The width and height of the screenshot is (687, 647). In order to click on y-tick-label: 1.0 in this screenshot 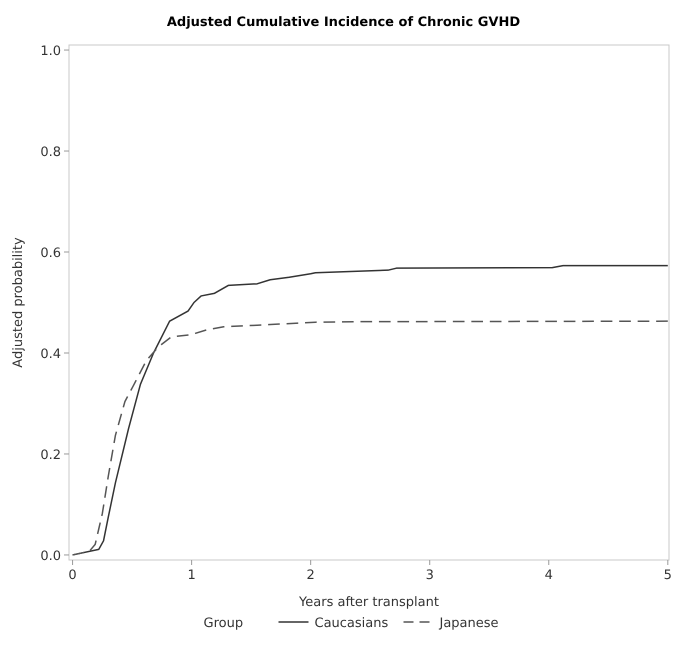, I will do `click(50, 52)`.